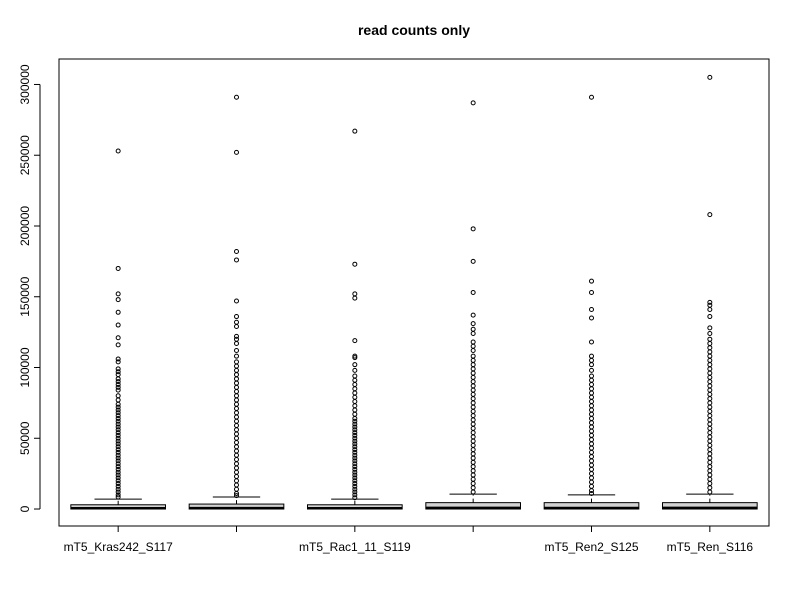  What do you see at coordinates (25, 367) in the screenshot?
I see `y-tick-label: 100000` at bounding box center [25, 367].